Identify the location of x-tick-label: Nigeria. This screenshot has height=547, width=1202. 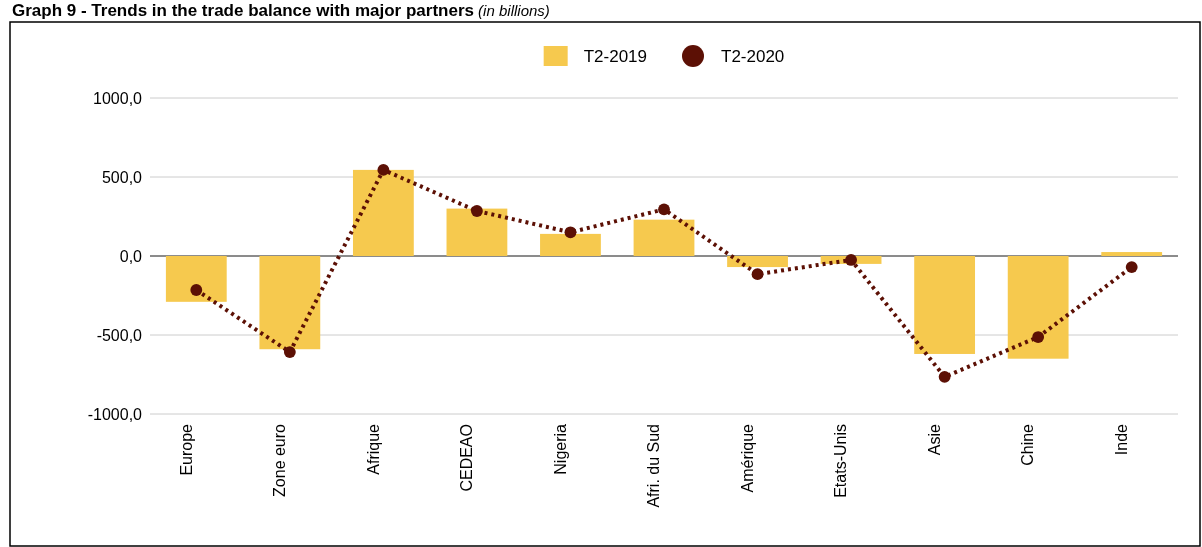
(560, 449).